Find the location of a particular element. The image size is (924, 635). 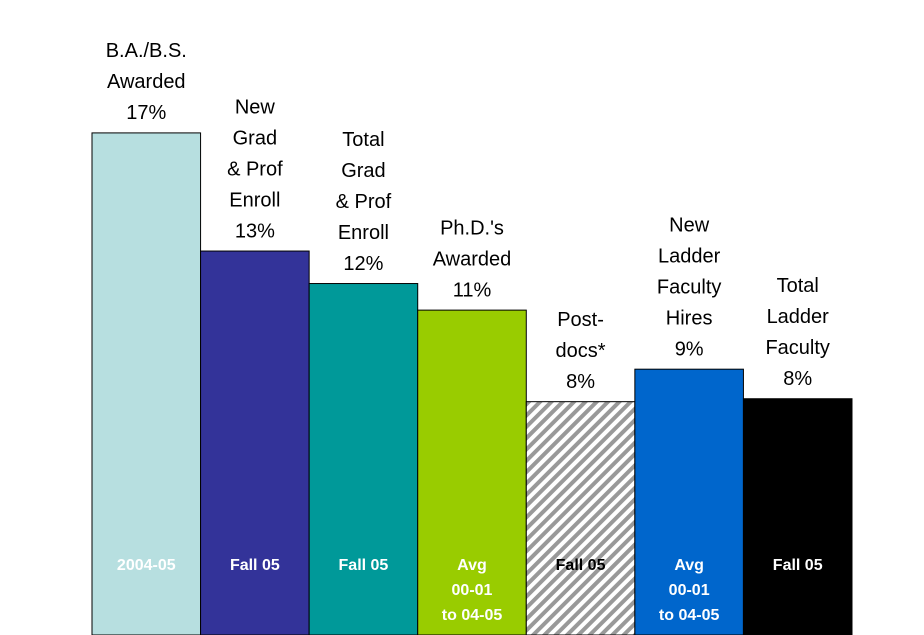

period-label: 2004-05 is located at coordinates (146, 565).